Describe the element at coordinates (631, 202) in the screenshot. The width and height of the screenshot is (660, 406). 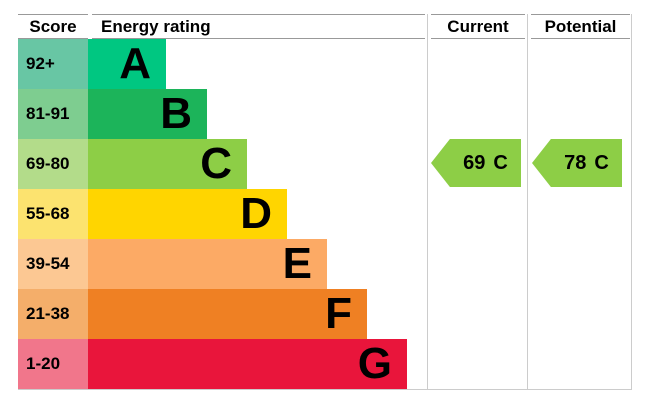
I see `table-right-border` at that location.